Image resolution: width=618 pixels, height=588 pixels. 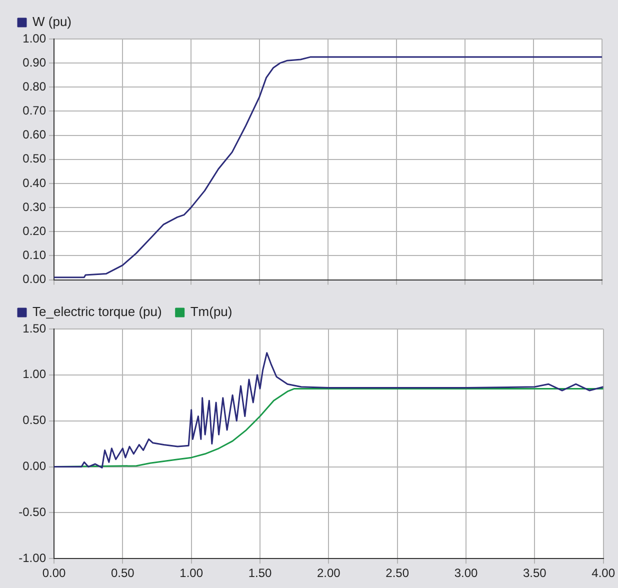 What do you see at coordinates (122, 573) in the screenshot?
I see `x-tick-label: 0.50` at bounding box center [122, 573].